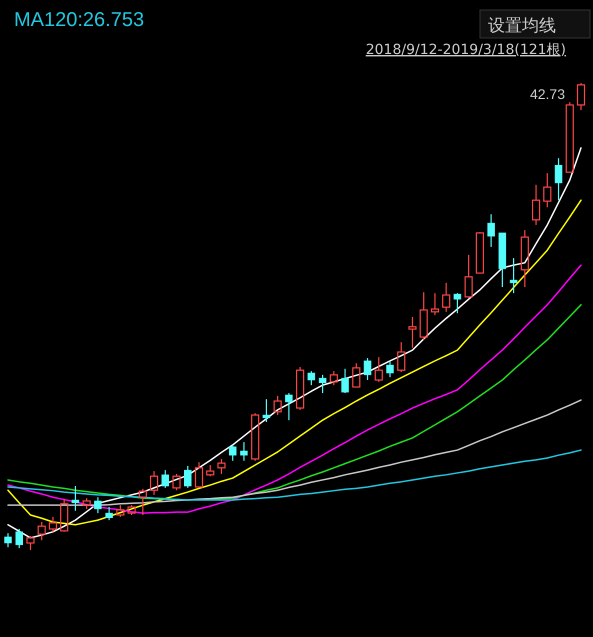 The image size is (593, 637). What do you see at coordinates (548, 94) in the screenshot?
I see `annotation: 42.73` at bounding box center [548, 94].